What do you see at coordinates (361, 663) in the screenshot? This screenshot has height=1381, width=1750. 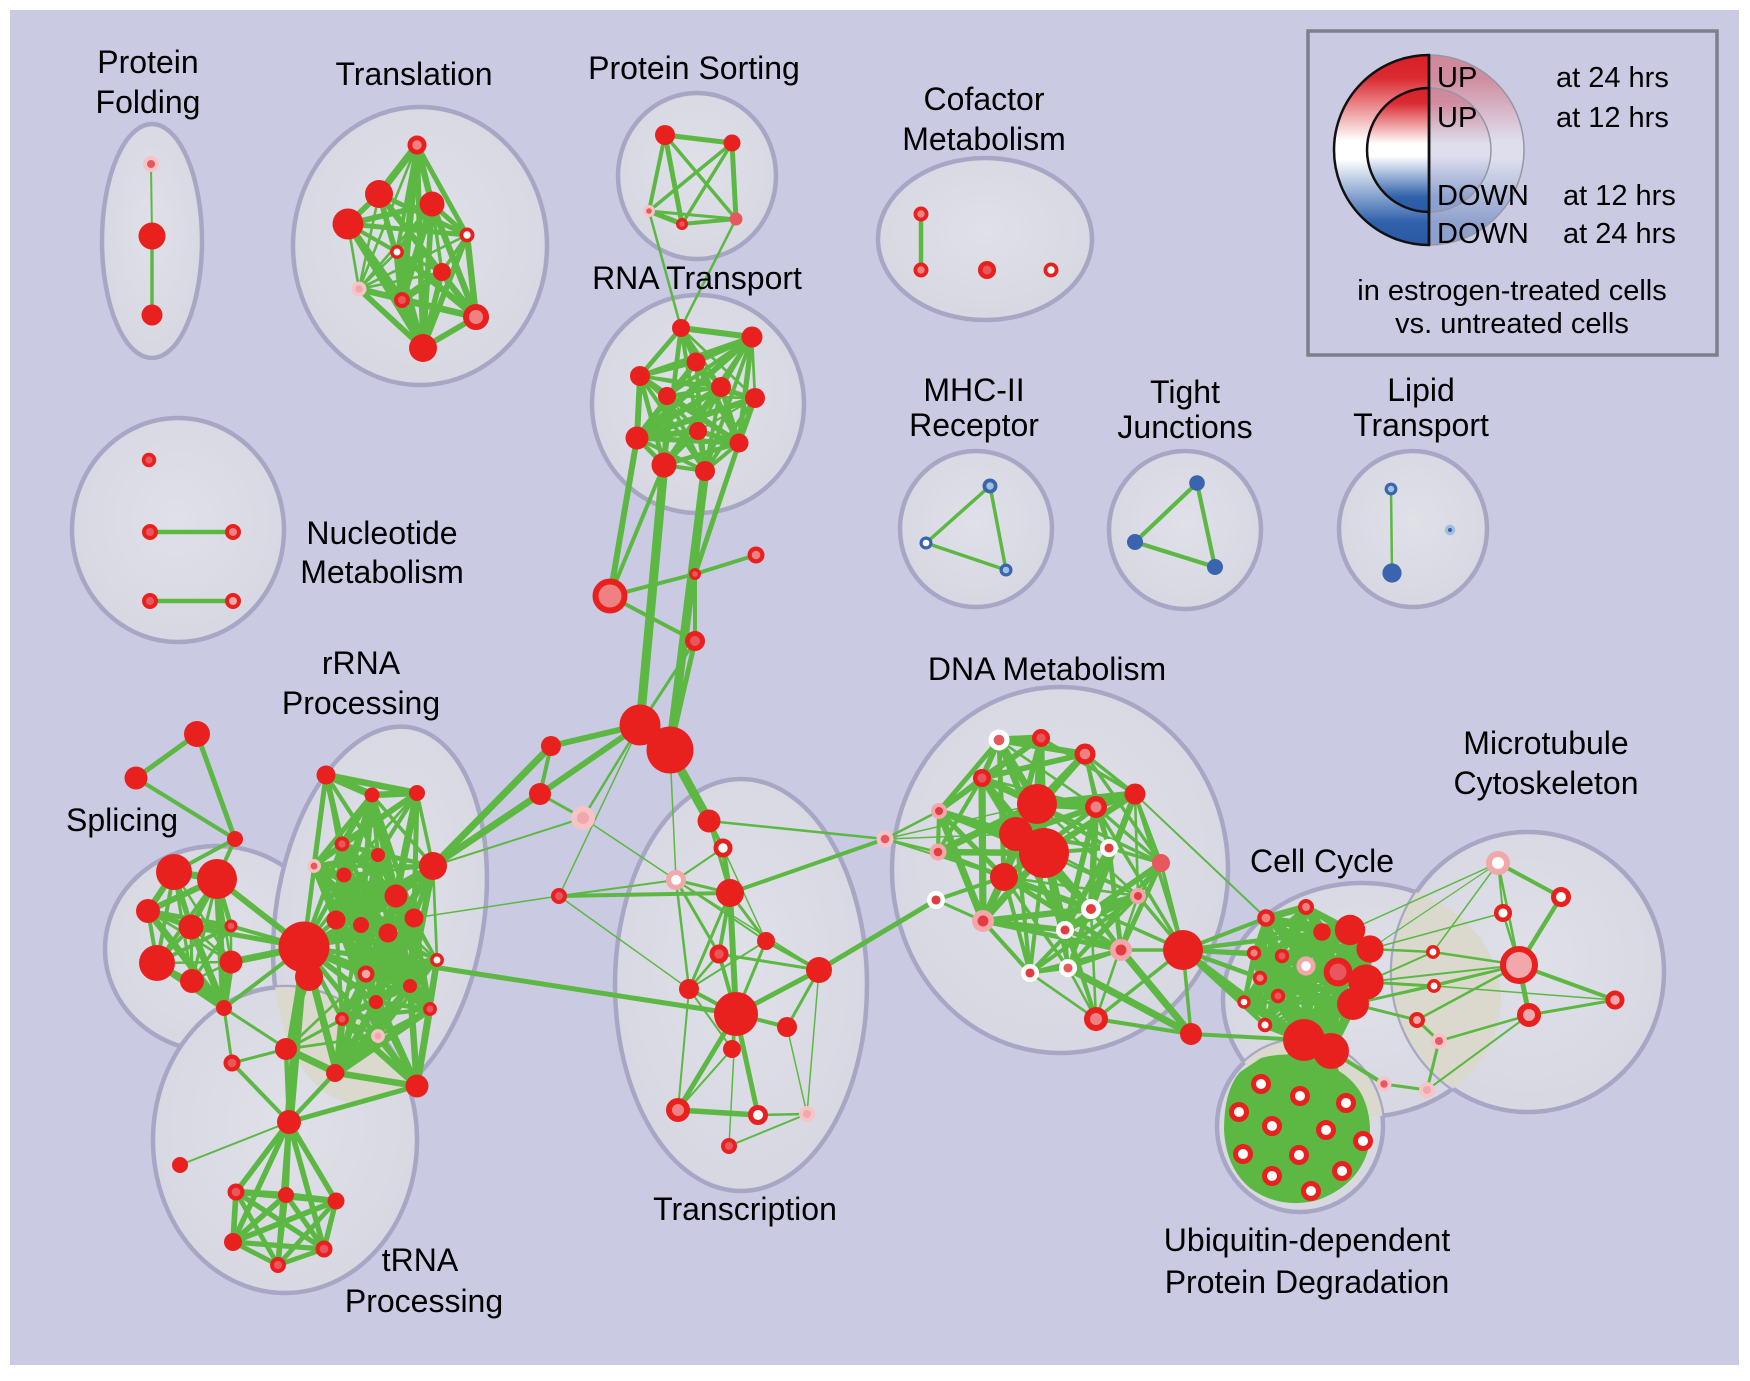 I see `svg-text: rRNA` at bounding box center [361, 663].